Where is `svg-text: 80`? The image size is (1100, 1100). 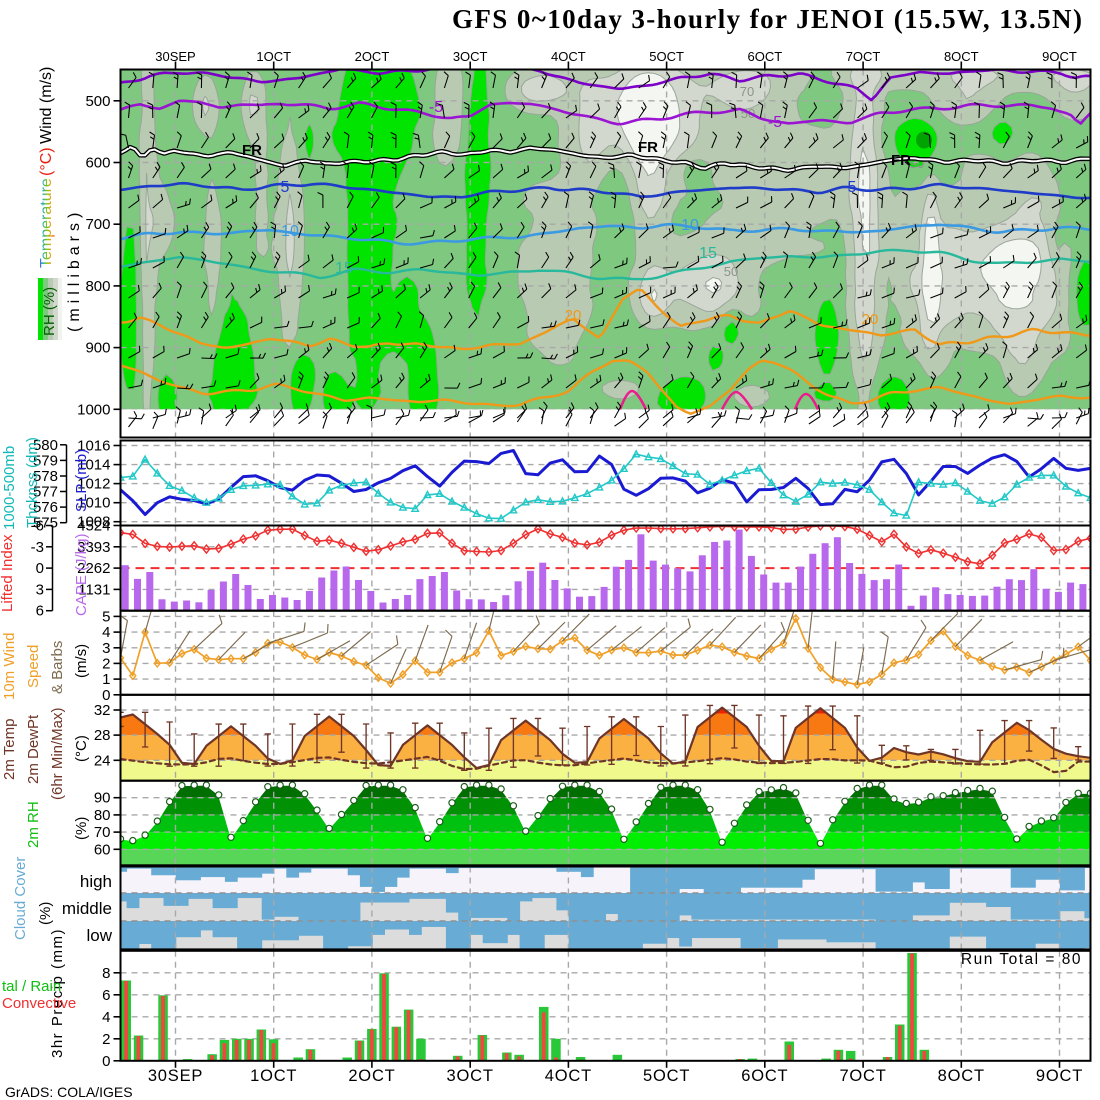 svg-text: 80 is located at coordinates (102, 815).